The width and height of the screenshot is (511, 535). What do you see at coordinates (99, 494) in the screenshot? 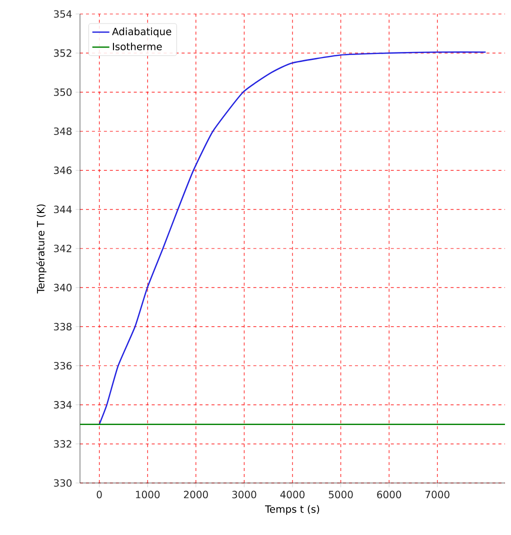
I see `x-tick-label: 0` at bounding box center [99, 494].